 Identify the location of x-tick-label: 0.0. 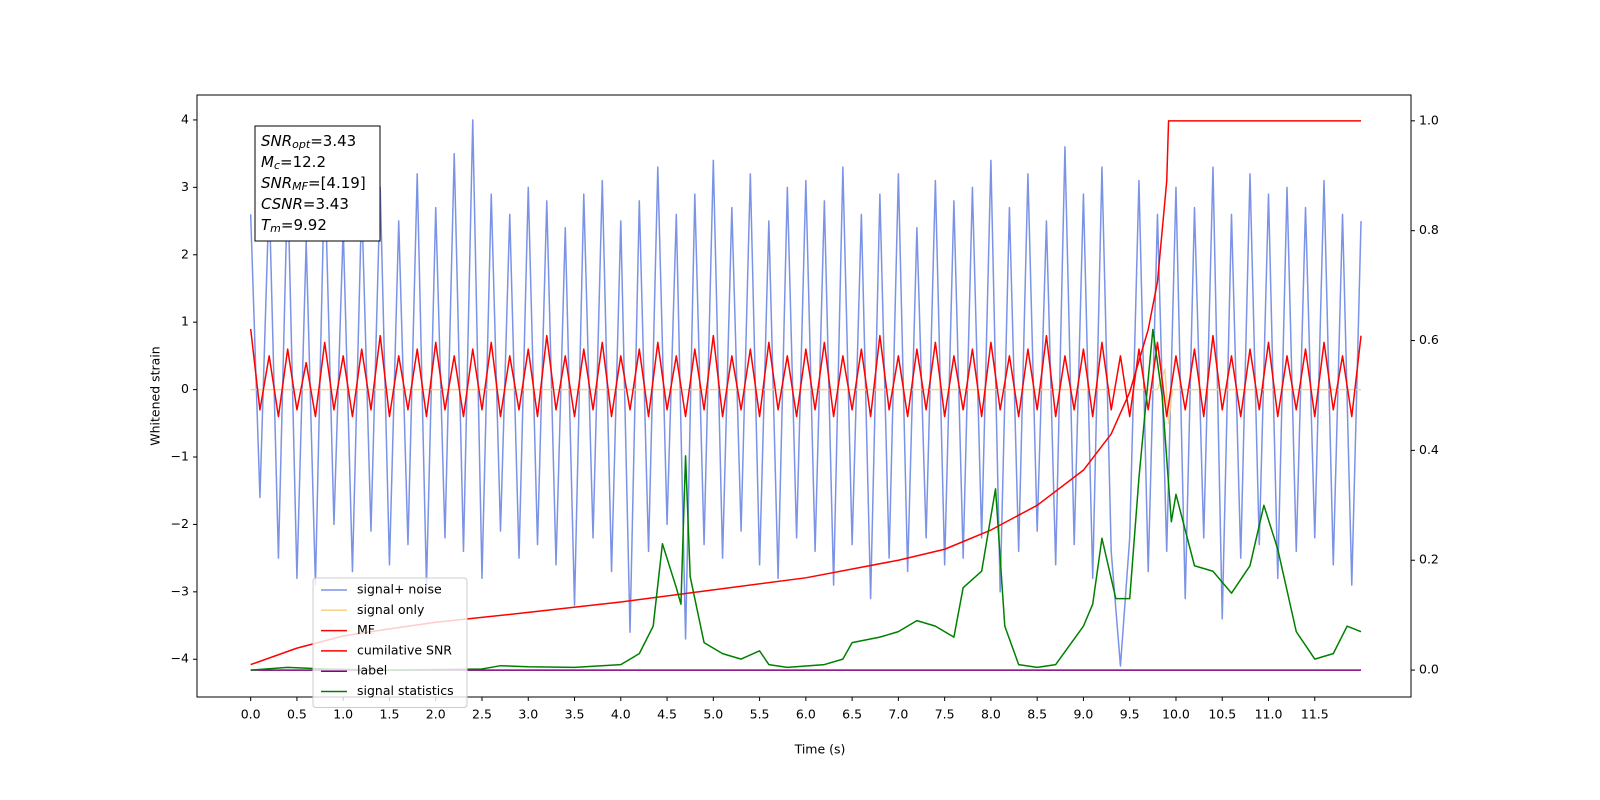
(251, 714).